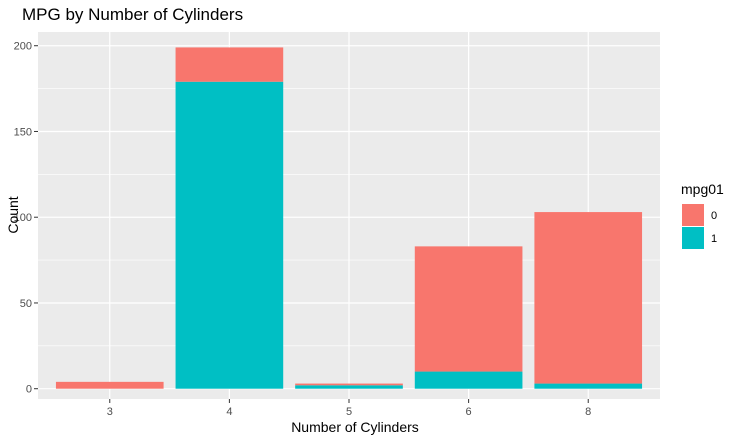 This screenshot has width=741, height=442. What do you see at coordinates (13, 214) in the screenshot?
I see `y-axis-title: Count` at bounding box center [13, 214].